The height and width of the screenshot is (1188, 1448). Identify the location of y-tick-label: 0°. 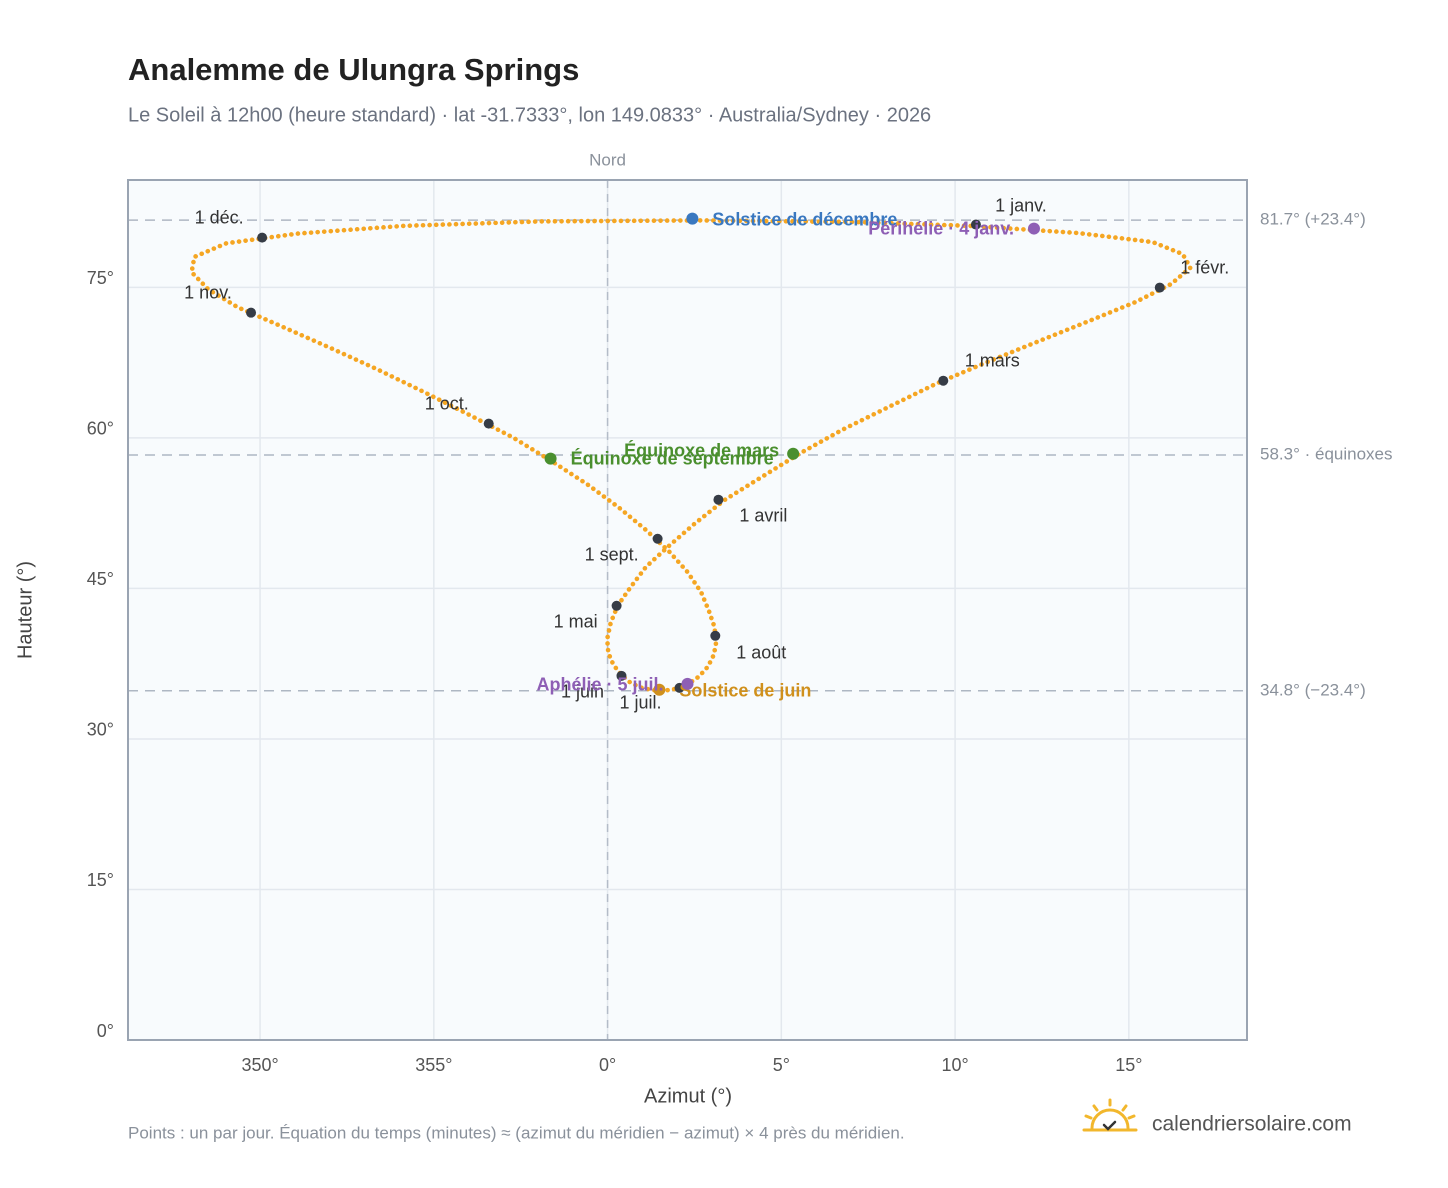
(105, 1031).